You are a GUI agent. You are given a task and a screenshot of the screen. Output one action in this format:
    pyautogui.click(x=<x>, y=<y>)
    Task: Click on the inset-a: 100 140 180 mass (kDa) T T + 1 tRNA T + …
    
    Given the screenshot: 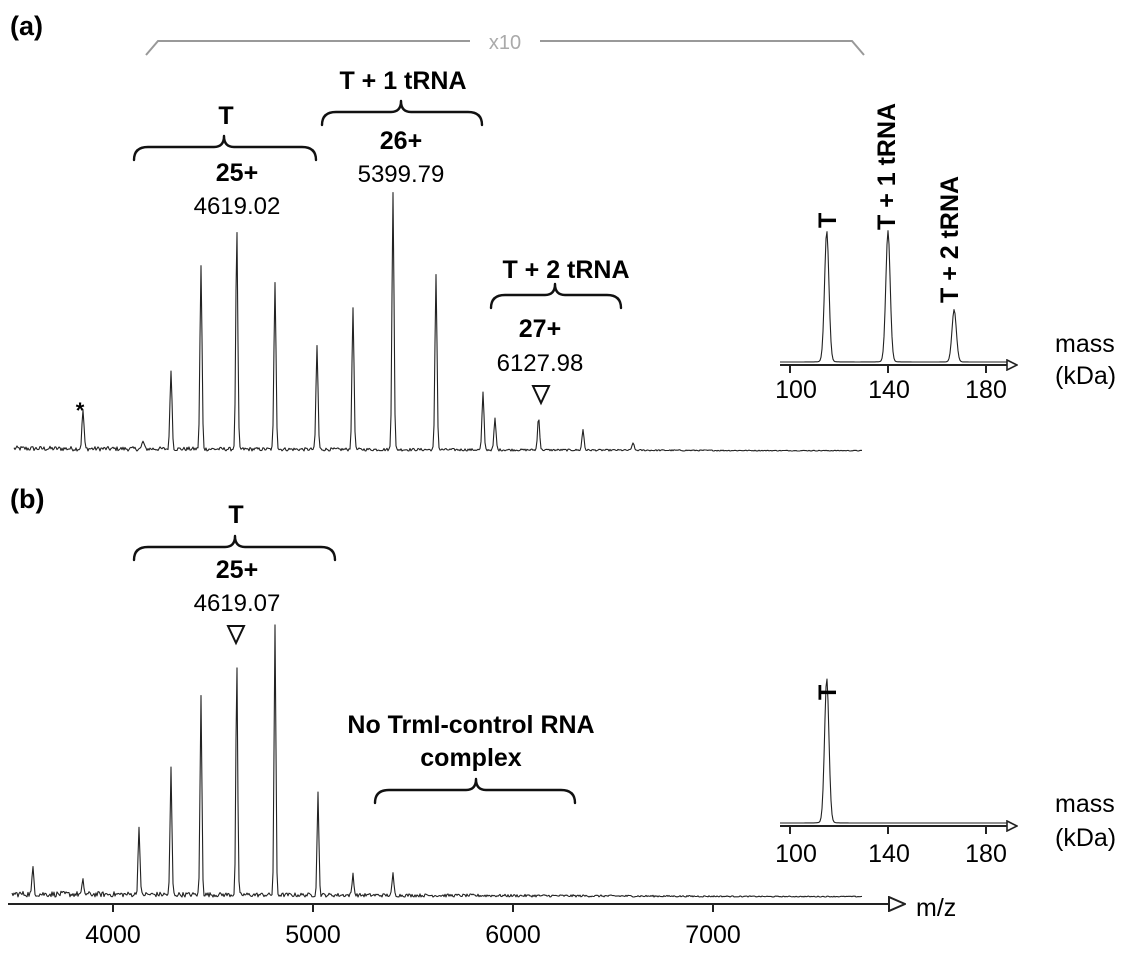 What is the action you would take?
    pyautogui.click(x=945, y=253)
    